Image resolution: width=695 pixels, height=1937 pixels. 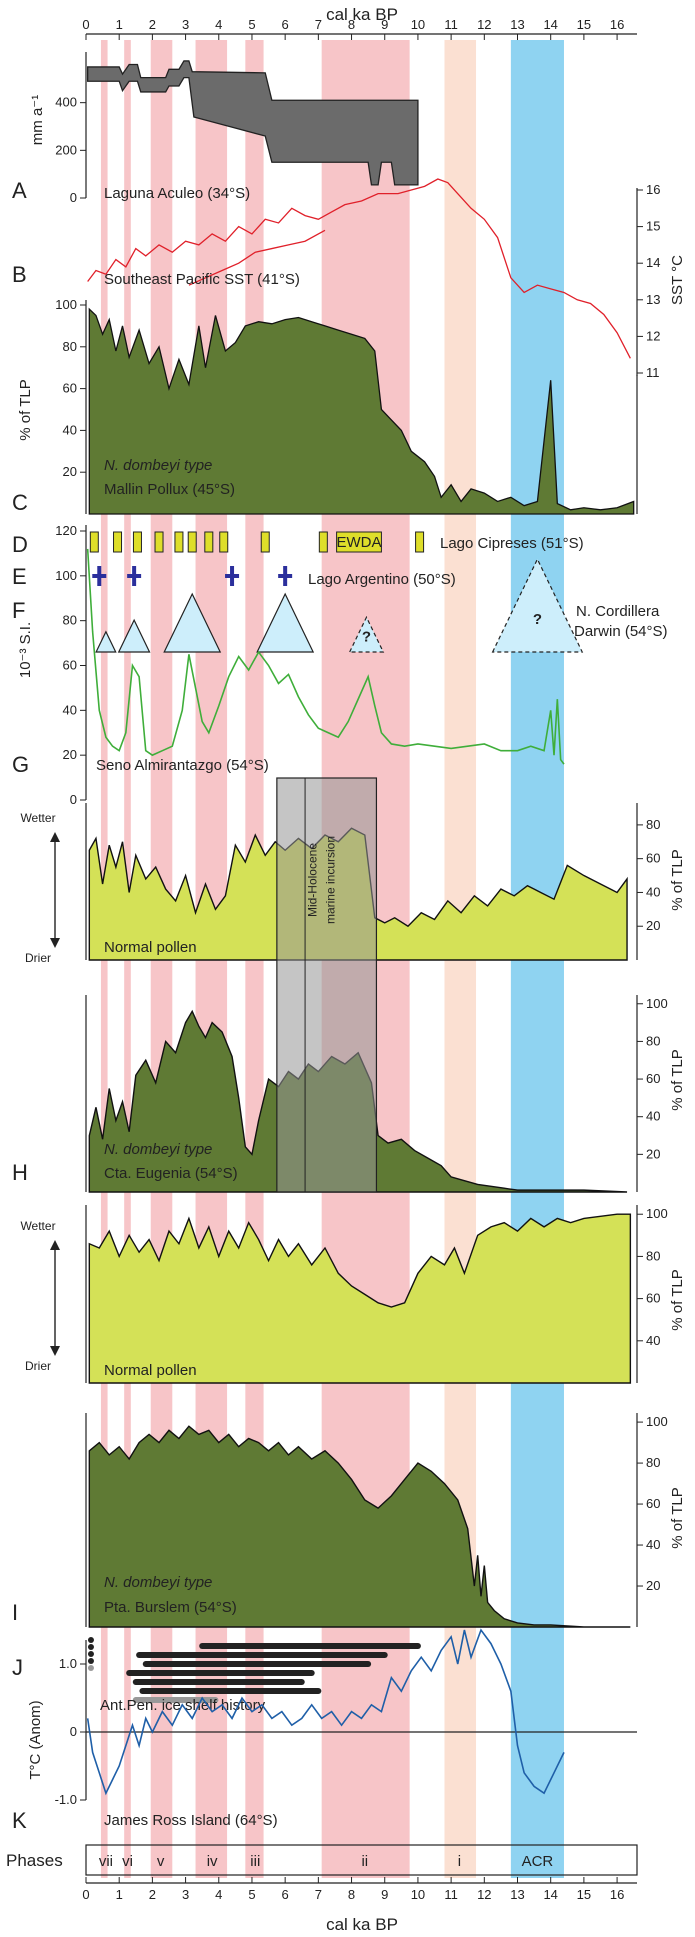 What do you see at coordinates (584, 24) in the screenshot?
I see `x-tick-label-top: 15` at bounding box center [584, 24].